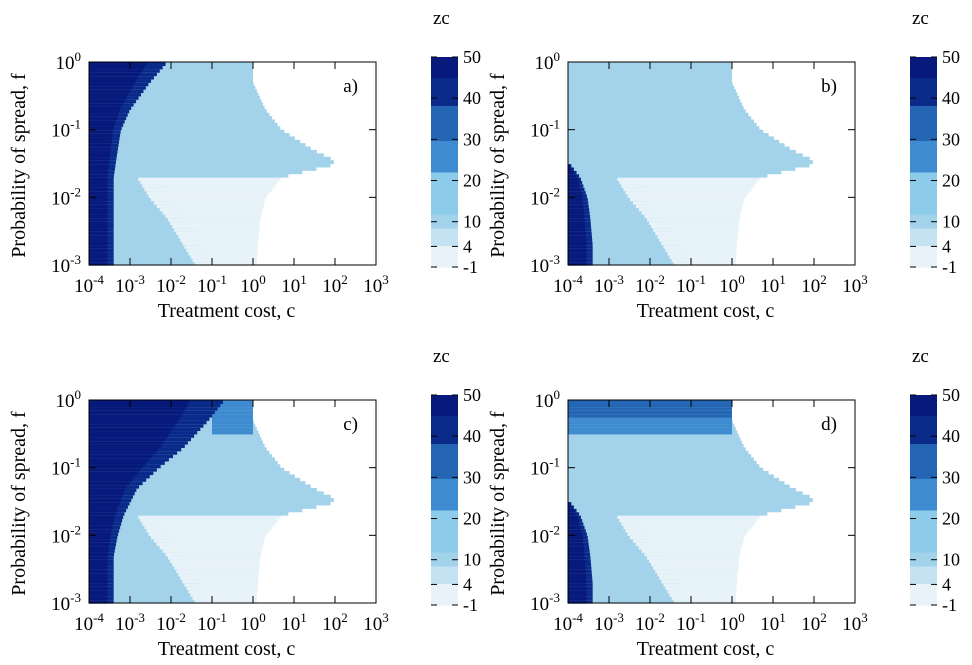 The image size is (972, 665). What do you see at coordinates (951, 519) in the screenshot?
I see `colorbar-tick-label: 20` at bounding box center [951, 519].